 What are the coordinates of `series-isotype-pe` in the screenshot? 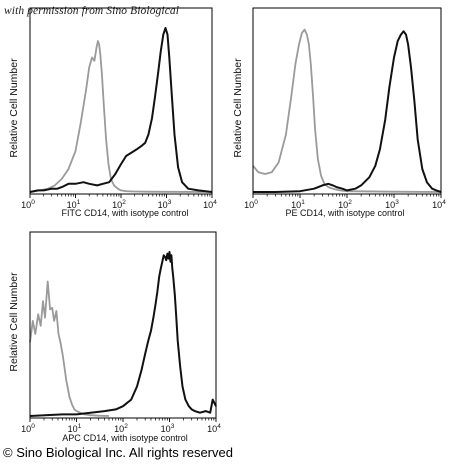 It's located at (347, 110).